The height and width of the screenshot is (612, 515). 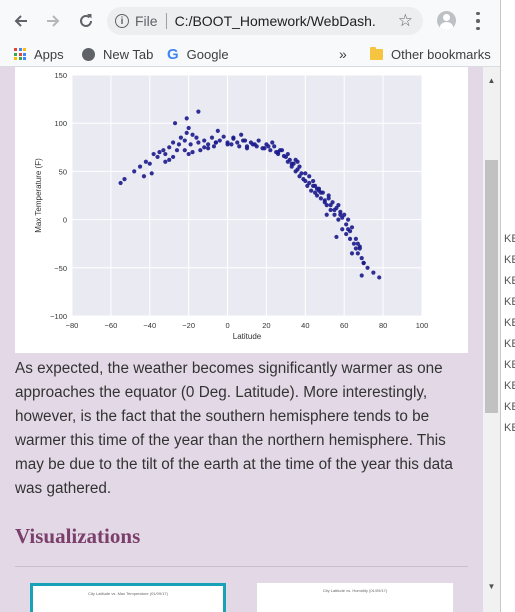 What do you see at coordinates (478, 21) in the screenshot?
I see `menu-icon` at bounding box center [478, 21].